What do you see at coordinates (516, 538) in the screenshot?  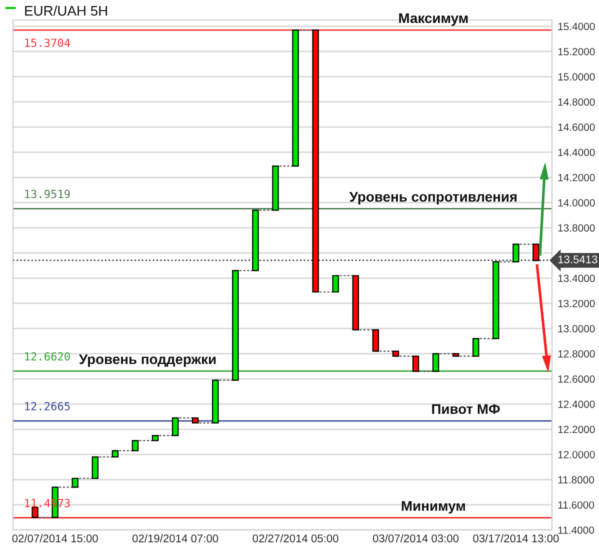 I see `x-tick-label: 03/17/2014 13:00` at bounding box center [516, 538].